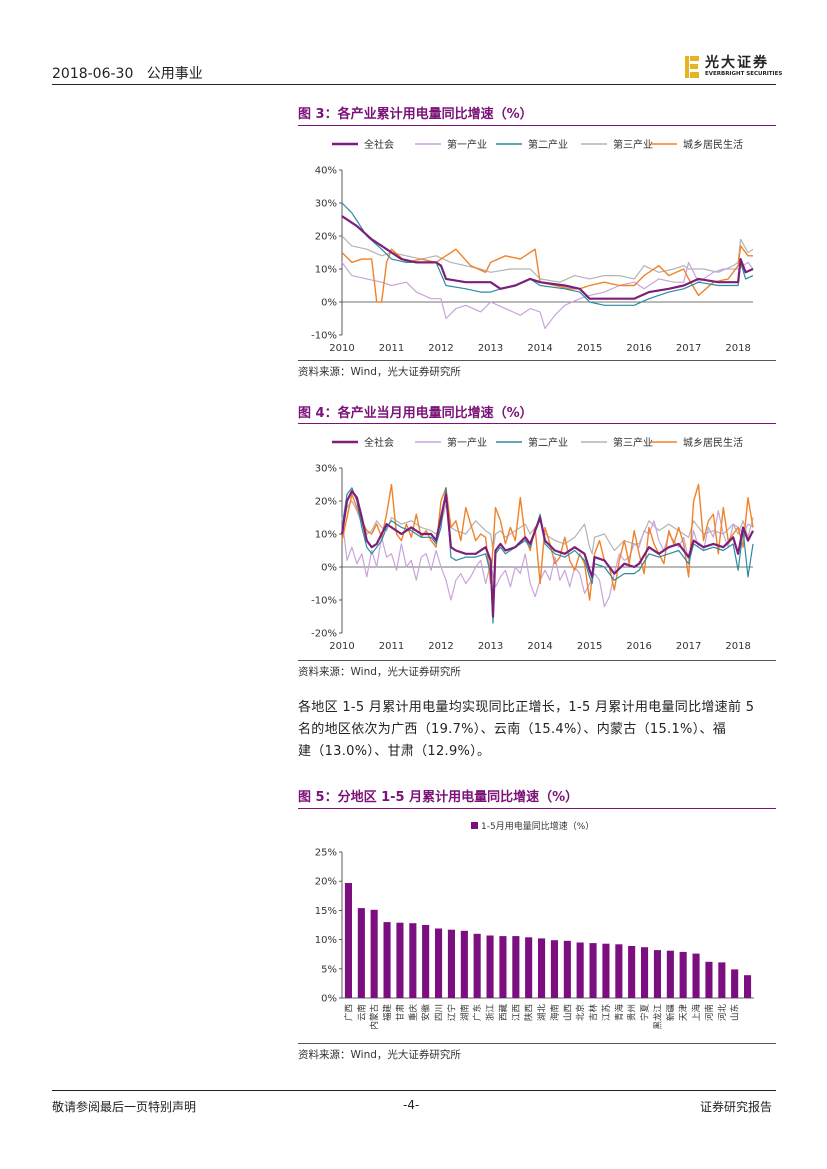 The height and width of the screenshot is (1169, 827). I want to click on fig3-y-tick-label: 0%, so click(329, 303).